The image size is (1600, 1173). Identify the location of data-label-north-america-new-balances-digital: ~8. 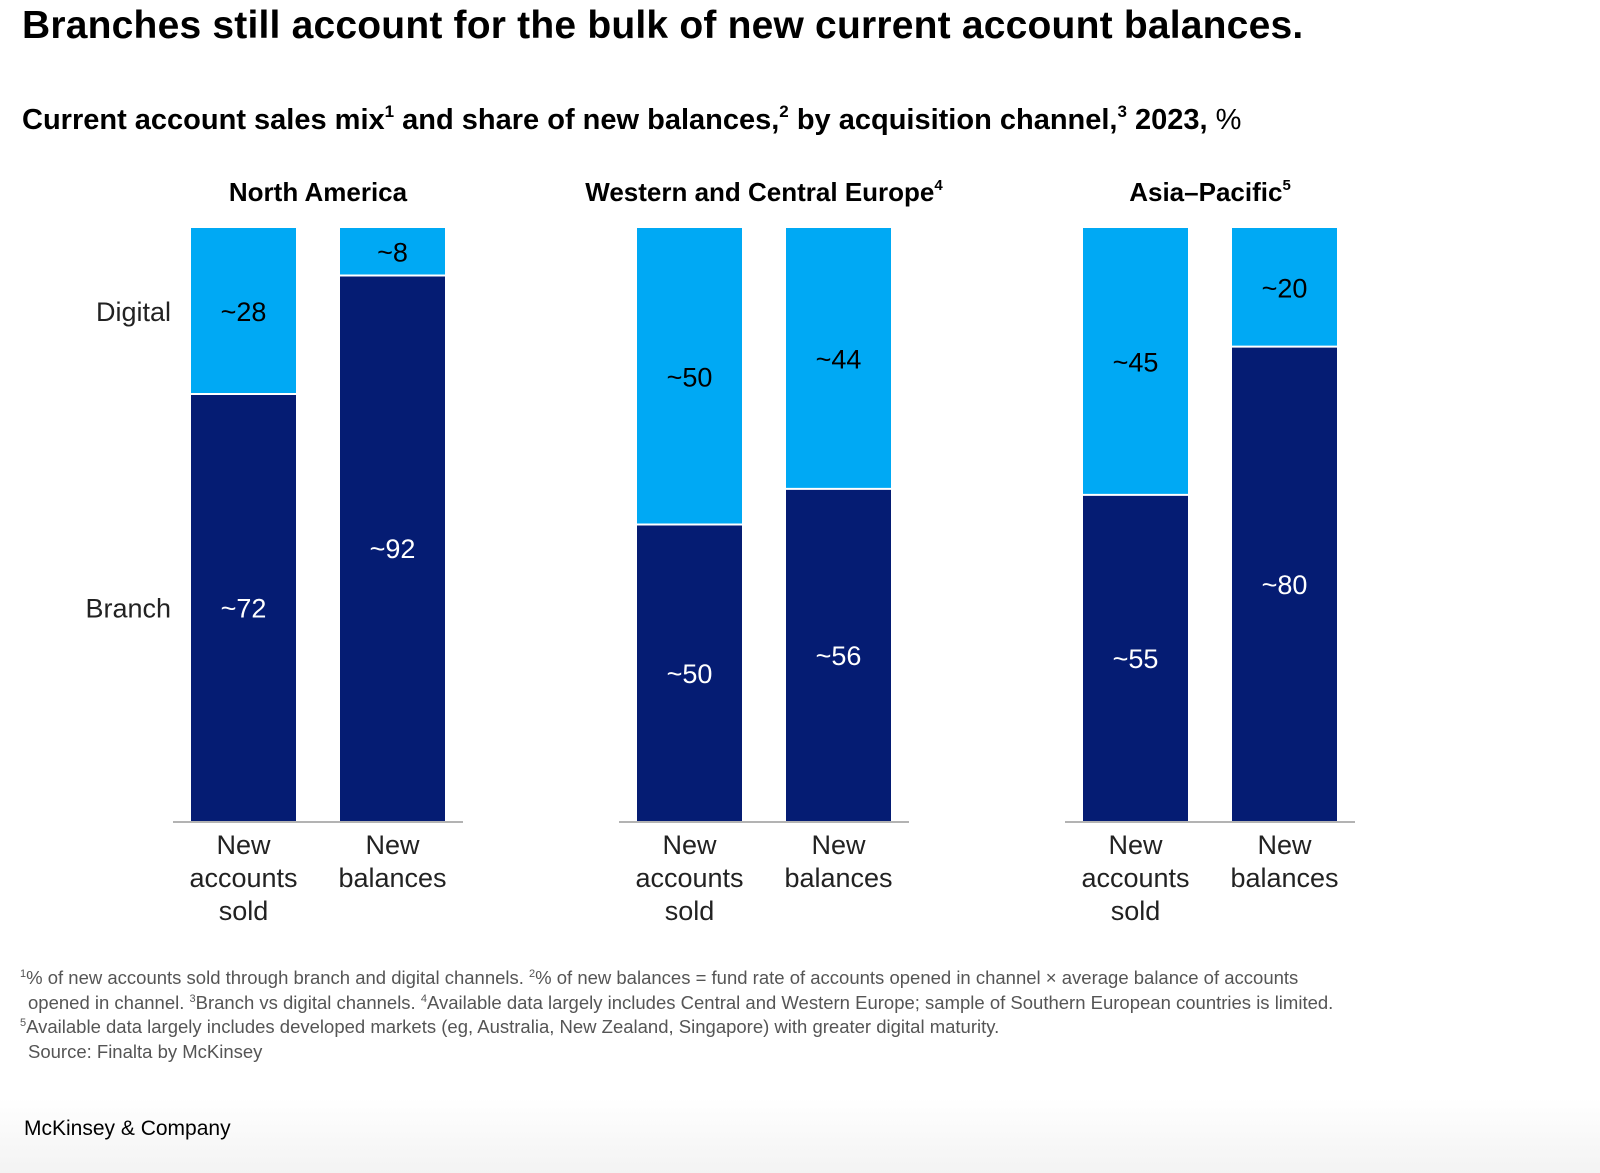
(392, 253).